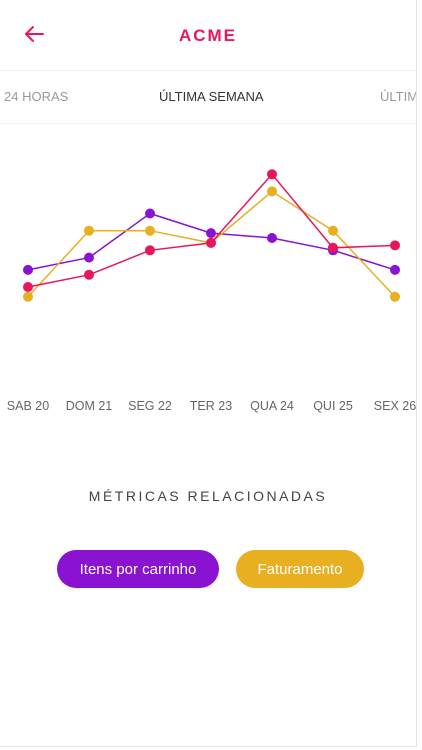  I want to click on brand-title: ACME, so click(208, 35).